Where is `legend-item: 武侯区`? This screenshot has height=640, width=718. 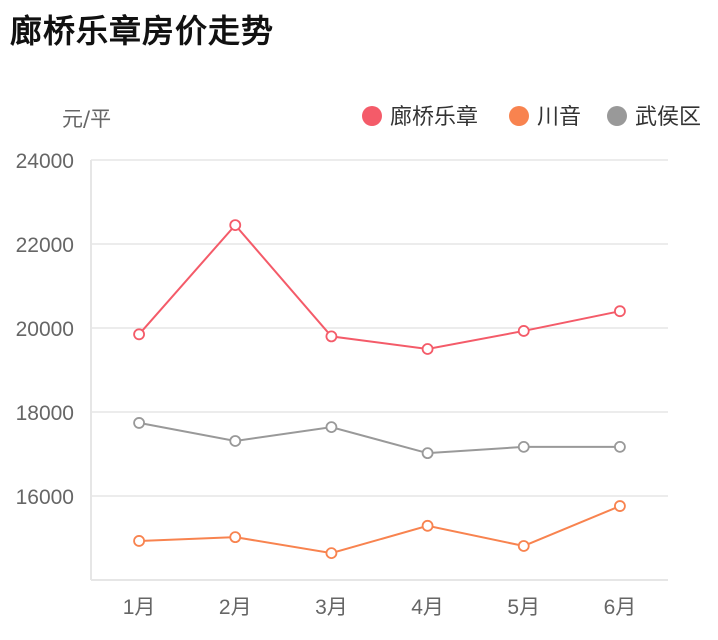
legend-item: 武侯区 is located at coordinates (654, 117).